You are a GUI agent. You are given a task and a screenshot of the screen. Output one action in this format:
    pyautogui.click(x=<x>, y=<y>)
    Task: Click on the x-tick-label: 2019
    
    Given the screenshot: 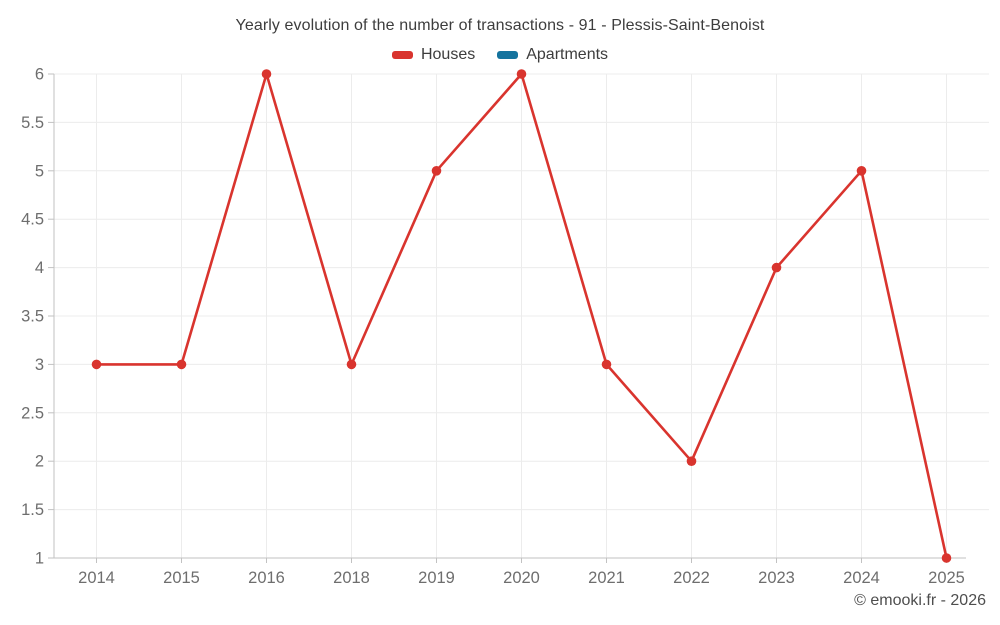 What is the action you would take?
    pyautogui.click(x=436, y=578)
    